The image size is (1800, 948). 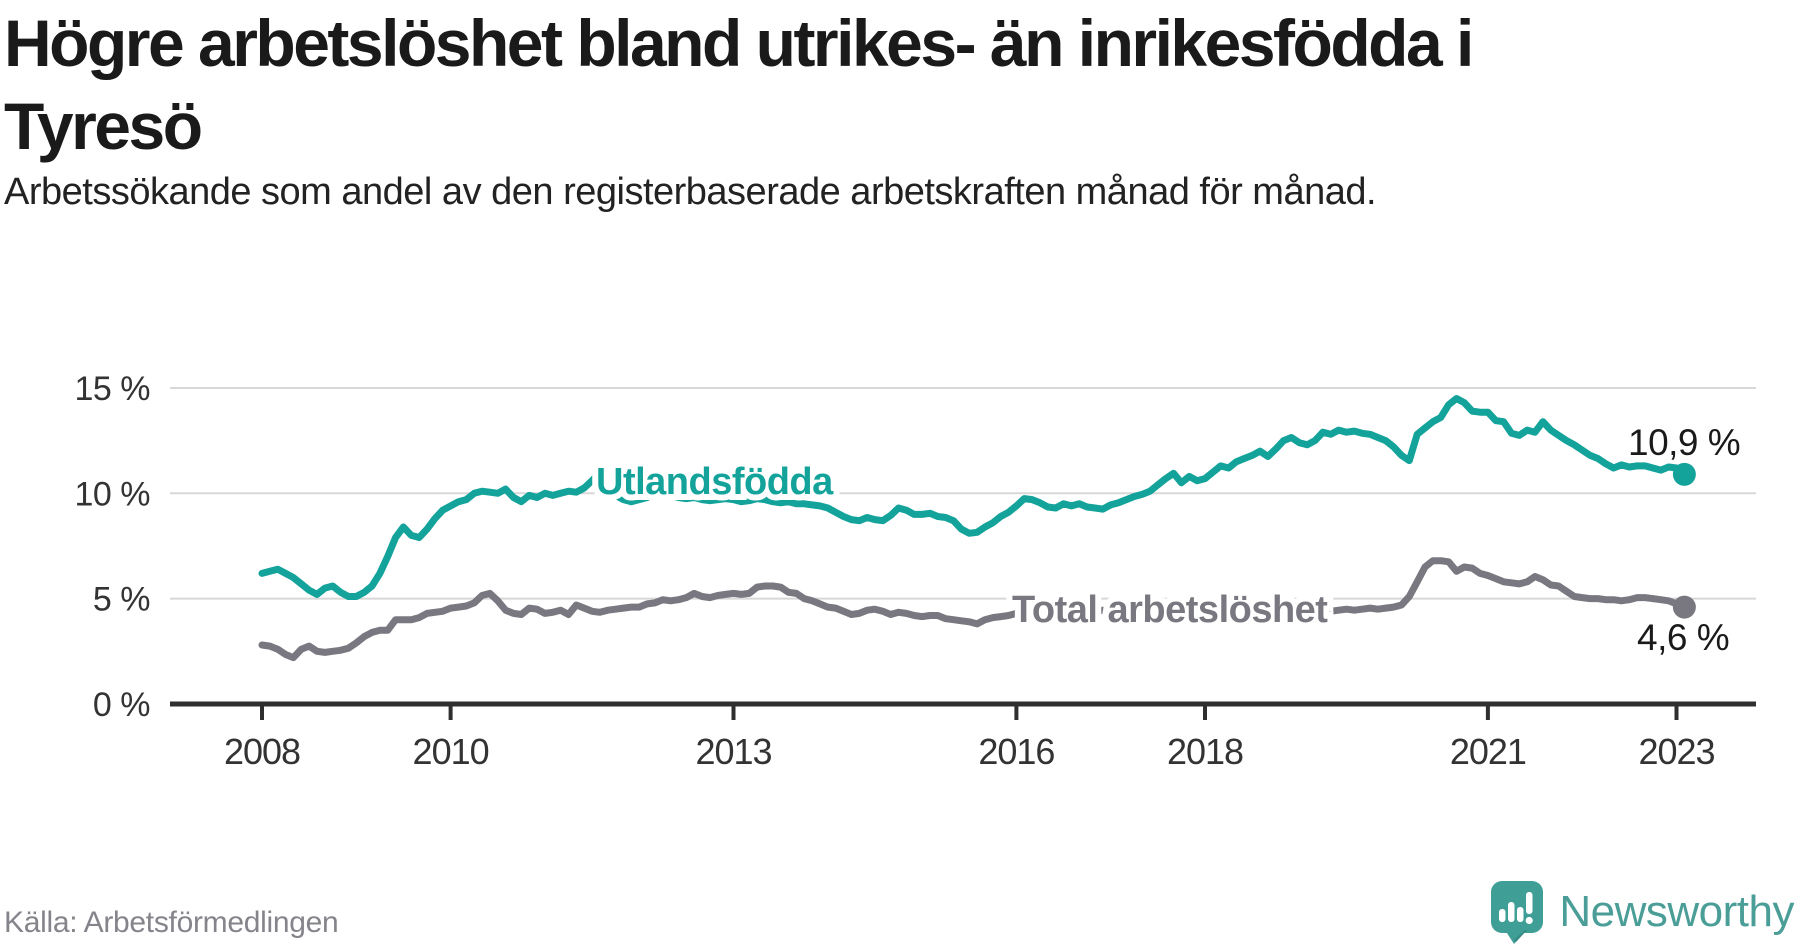 I want to click on x-axis-label-2013: 2013, so click(x=733, y=751).